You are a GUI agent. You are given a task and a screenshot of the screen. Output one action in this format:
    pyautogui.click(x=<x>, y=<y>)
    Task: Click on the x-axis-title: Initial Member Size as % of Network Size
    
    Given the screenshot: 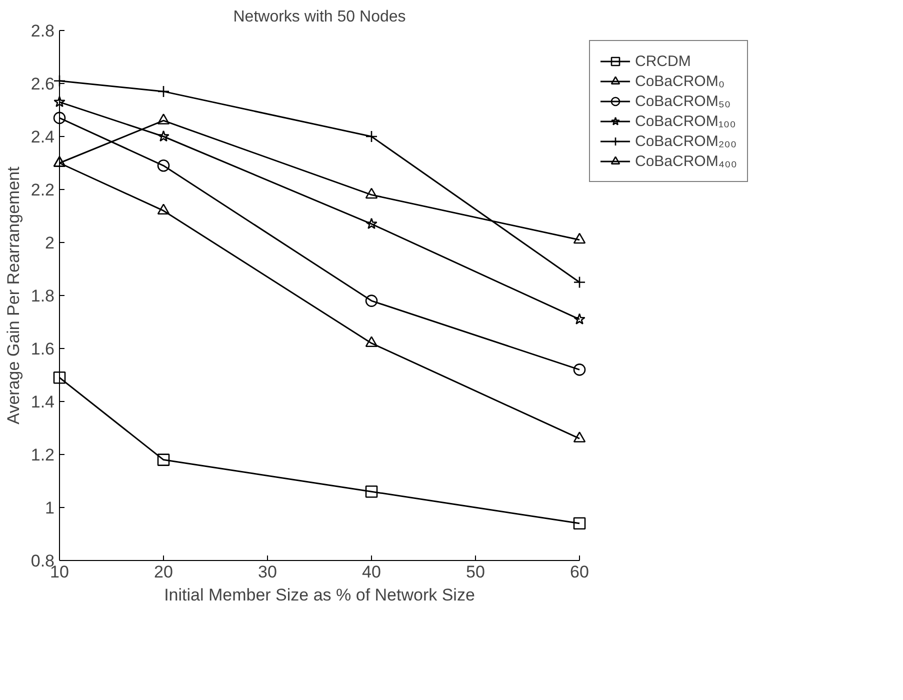 What is the action you would take?
    pyautogui.click(x=319, y=595)
    